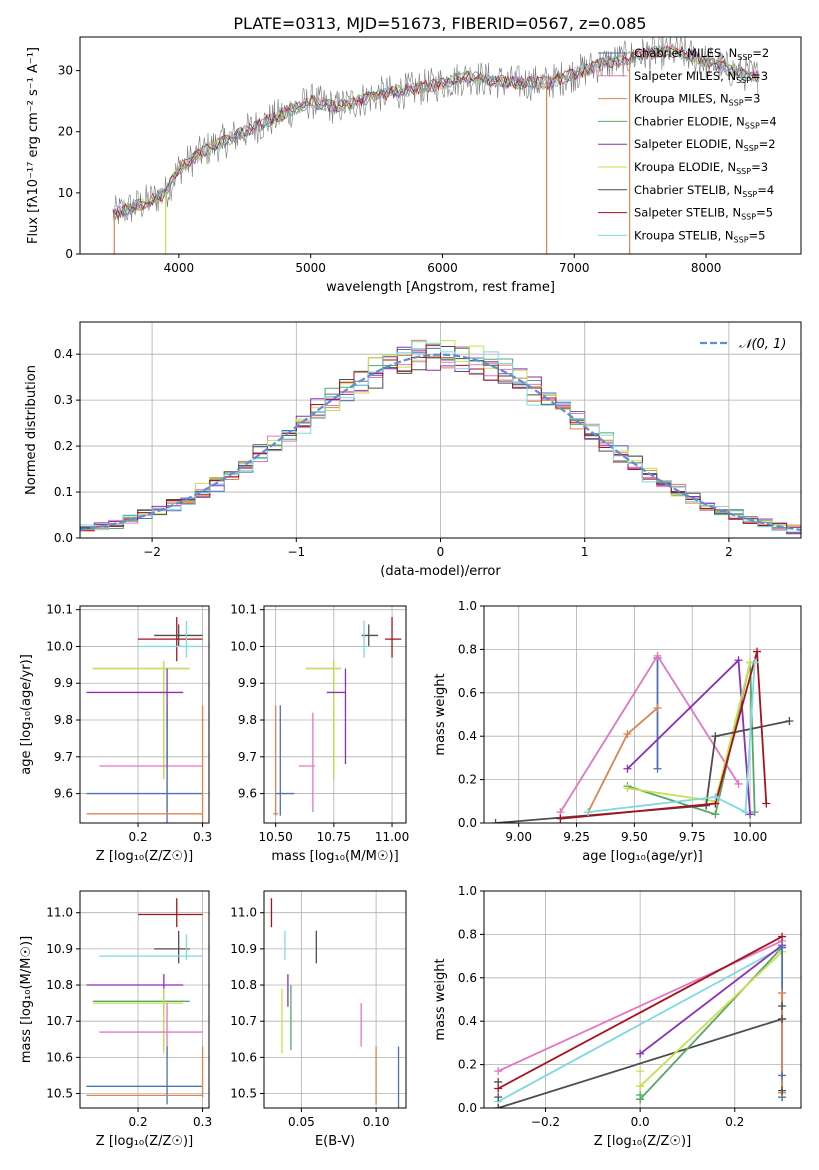 The height and width of the screenshot is (1170, 819). What do you see at coordinates (701, 168) in the screenshot?
I see `legend-entry: Kroupa ELODIE, NSSP=3` at bounding box center [701, 168].